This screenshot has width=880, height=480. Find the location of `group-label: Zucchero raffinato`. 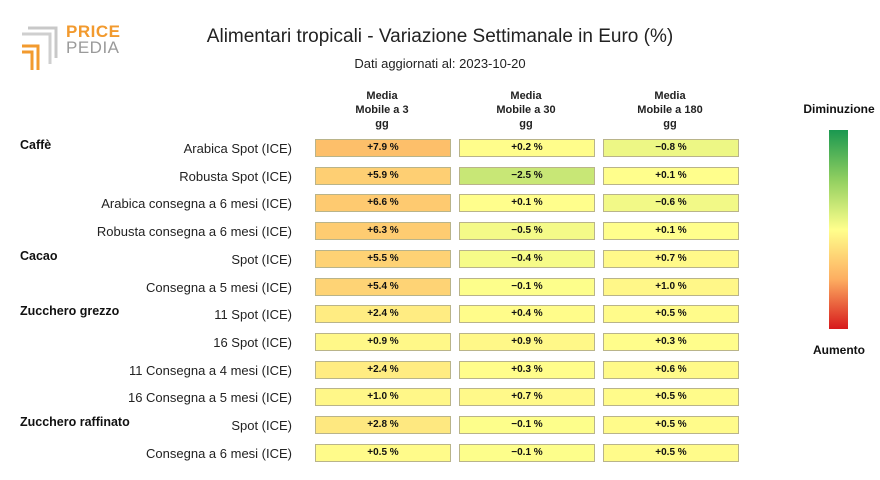

group-label: Zucchero raffinato is located at coordinates (75, 422).